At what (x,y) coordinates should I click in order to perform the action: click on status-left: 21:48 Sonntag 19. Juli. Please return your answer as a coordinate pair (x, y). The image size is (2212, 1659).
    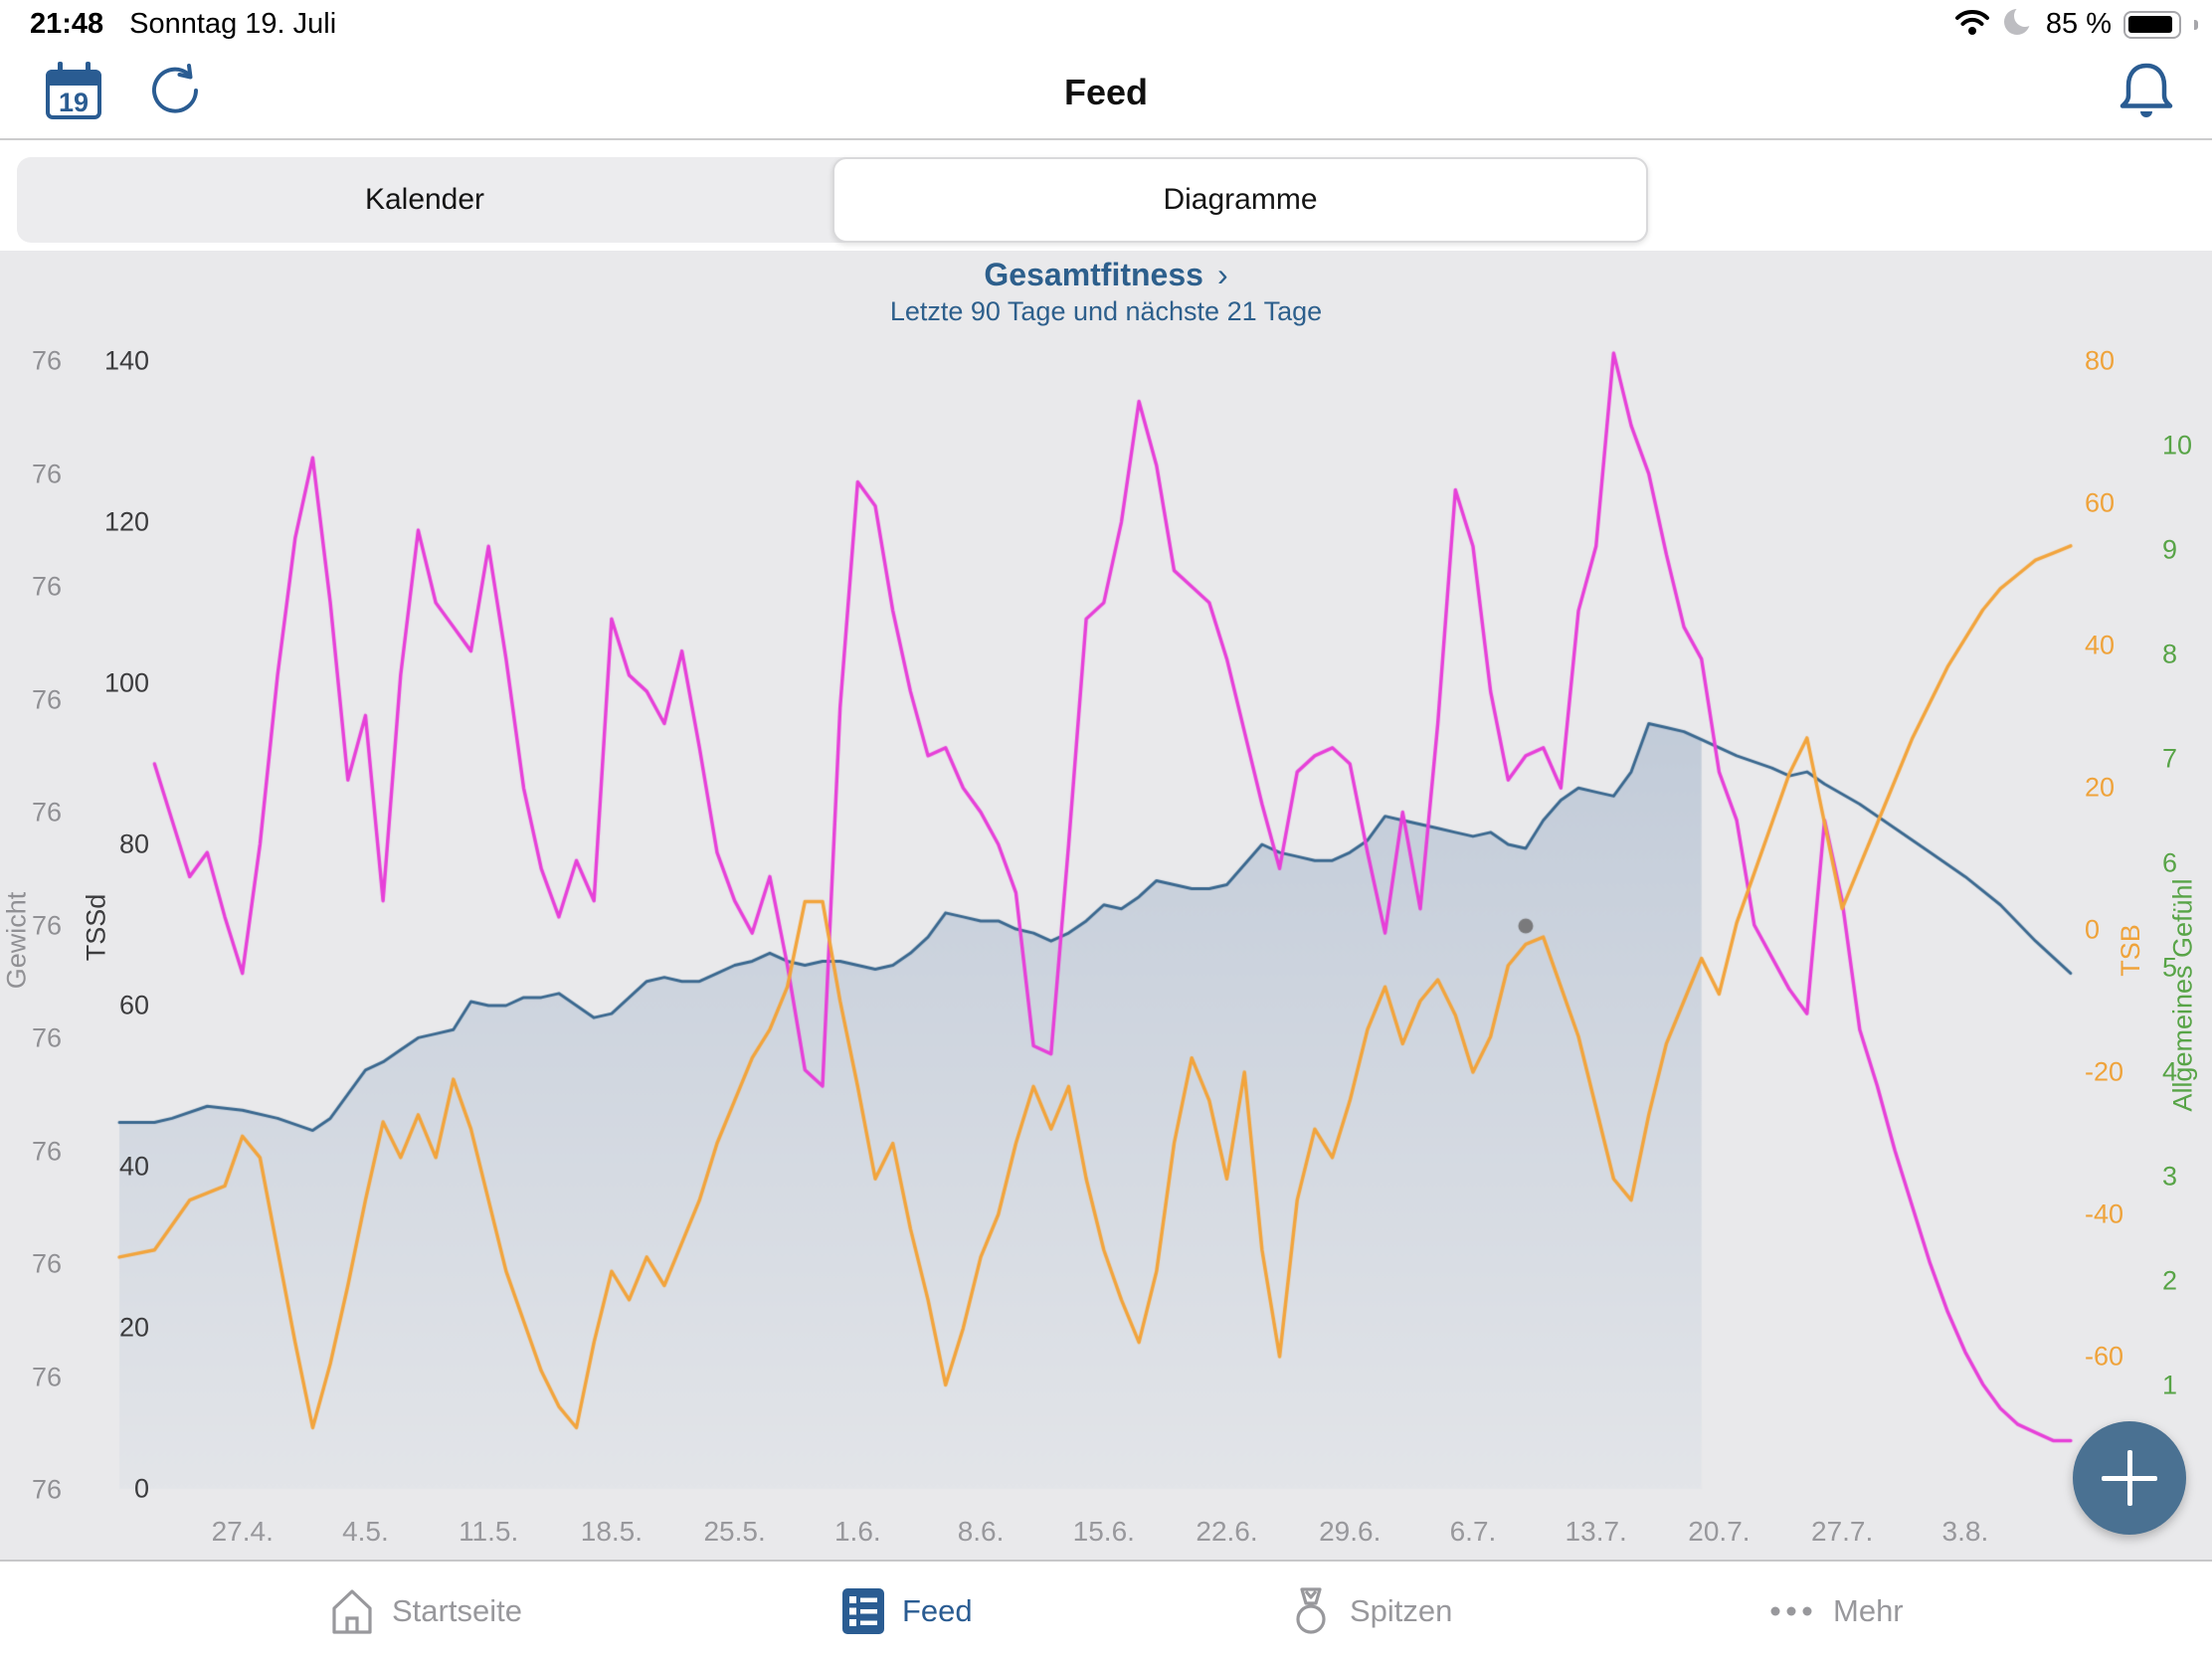
    Looking at the image, I should click on (183, 24).